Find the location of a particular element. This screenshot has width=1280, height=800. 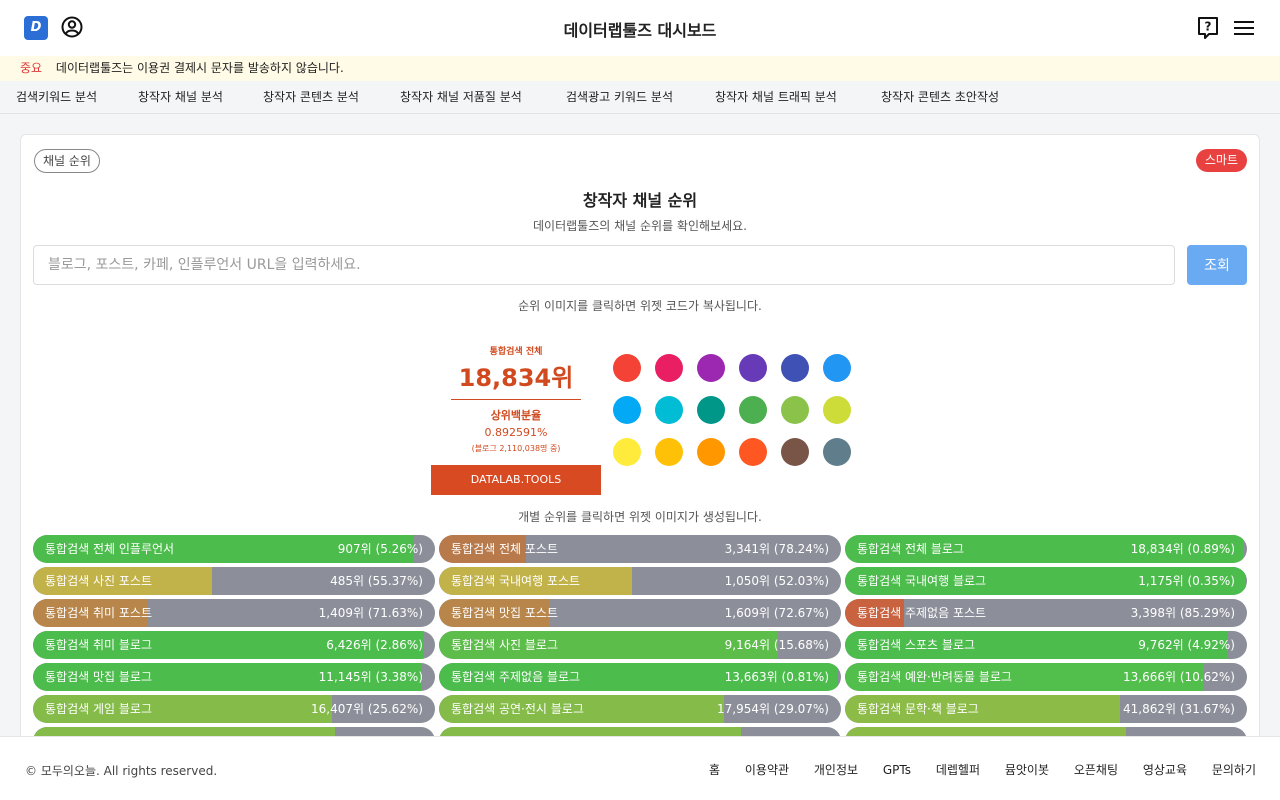

rank-item-name: 통합검색 전체 블로그 is located at coordinates (910, 549).